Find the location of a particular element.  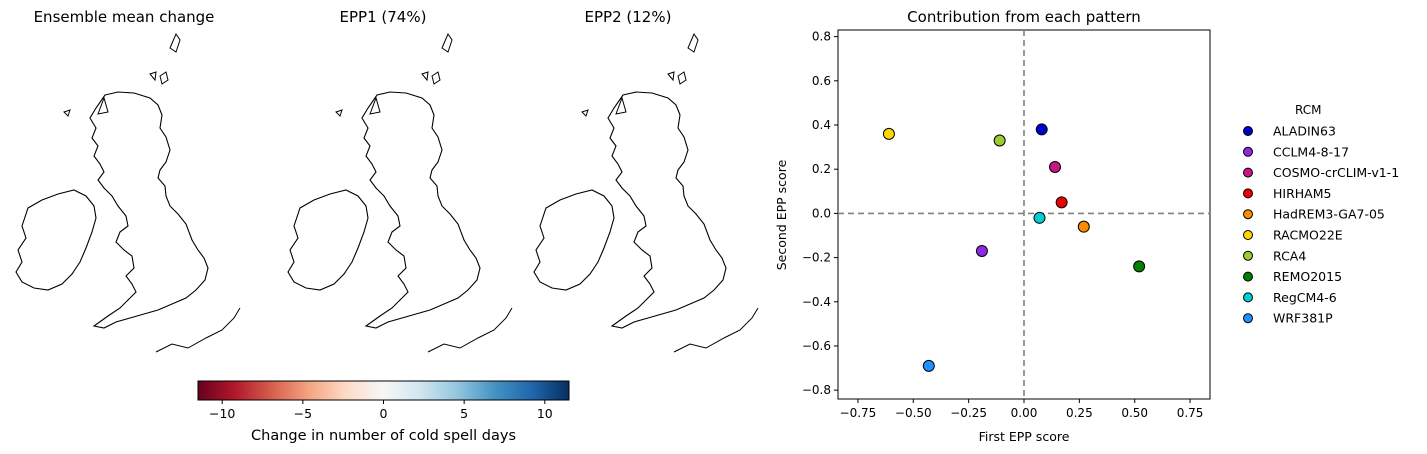

colorbar-tick-label: 10 is located at coordinates (545, 413).